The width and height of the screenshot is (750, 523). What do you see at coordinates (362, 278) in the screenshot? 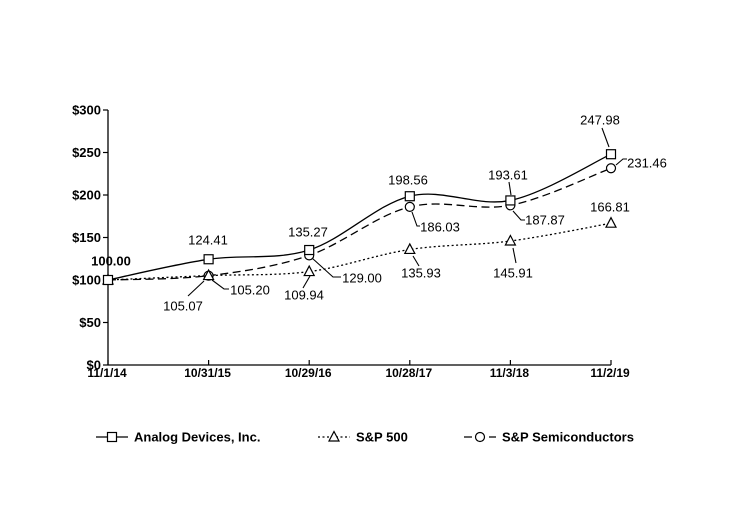
I see `data-label: 129.00` at bounding box center [362, 278].